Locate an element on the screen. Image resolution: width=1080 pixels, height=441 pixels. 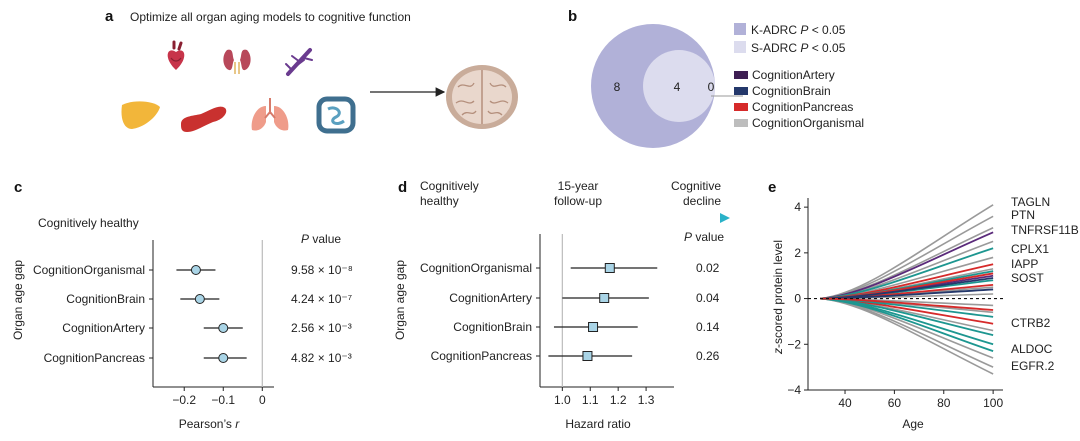
p-value: 0.02 is located at coordinates (708, 268).